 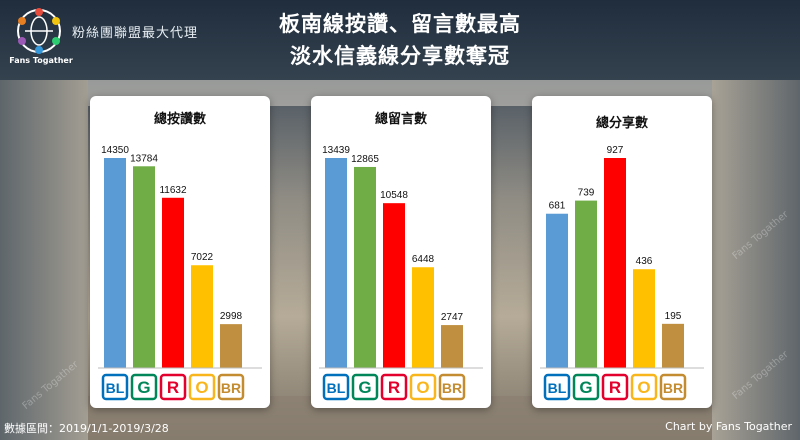 I want to click on data-label: 739, so click(x=586, y=193).